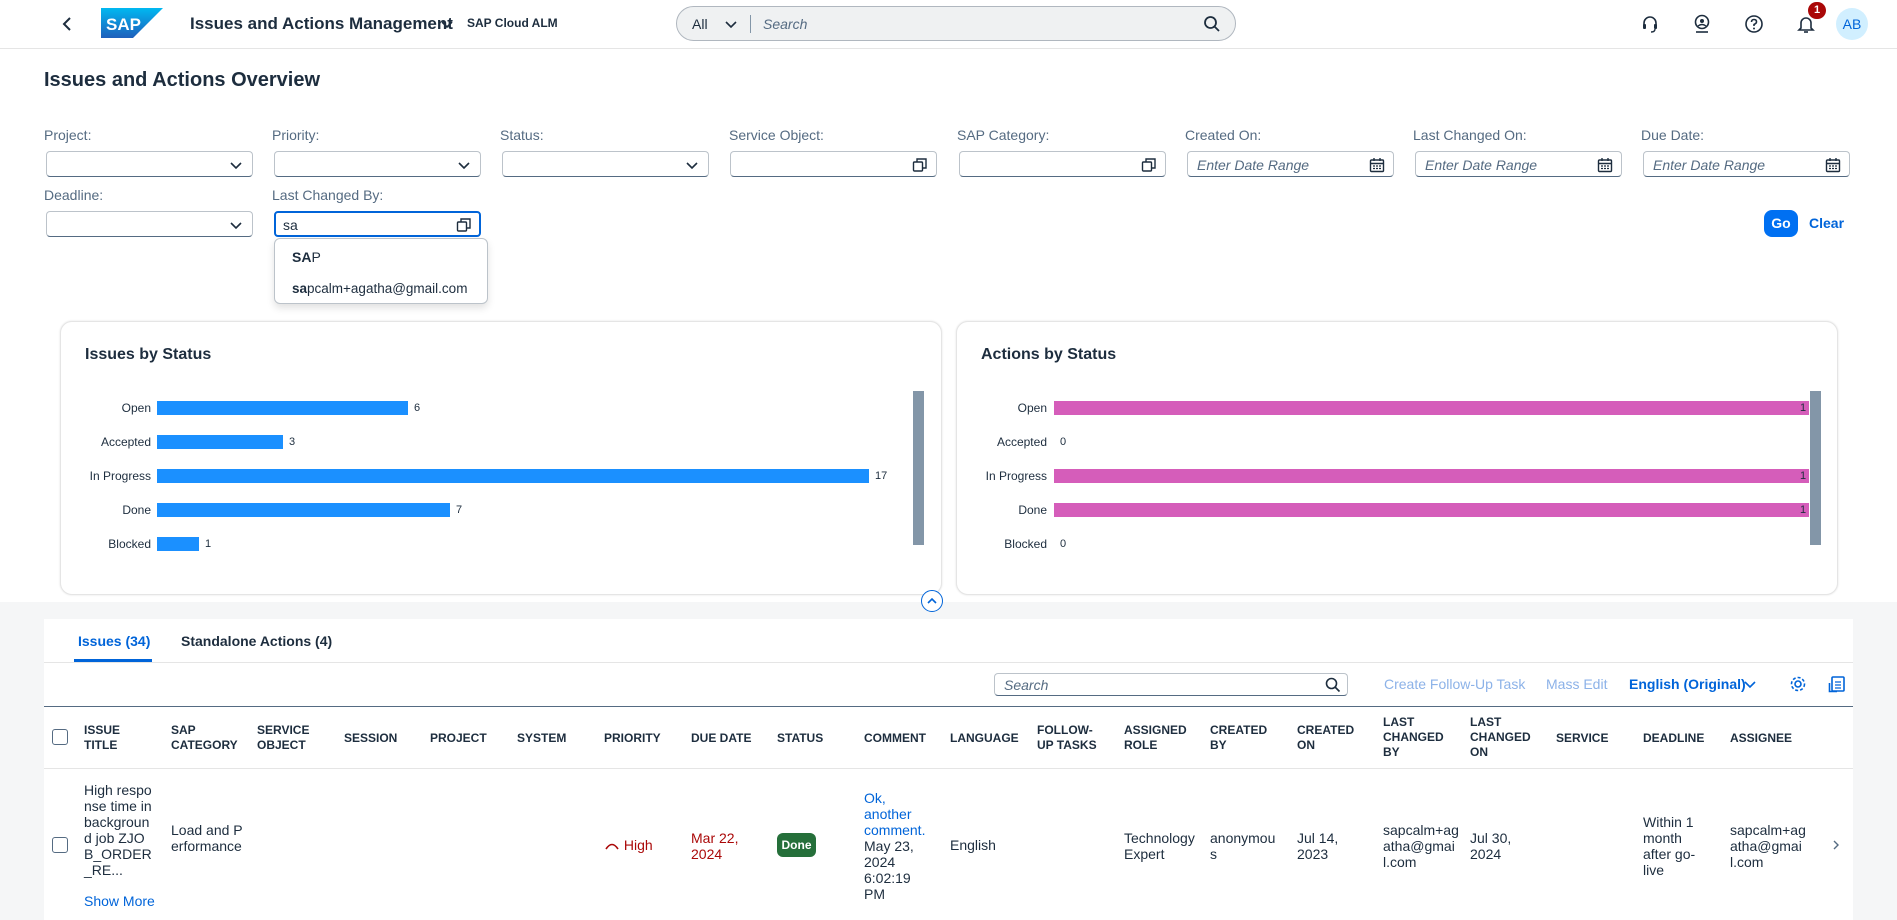 The height and width of the screenshot is (920, 1897). What do you see at coordinates (932, 601) in the screenshot?
I see `collapse-header-button` at bounding box center [932, 601].